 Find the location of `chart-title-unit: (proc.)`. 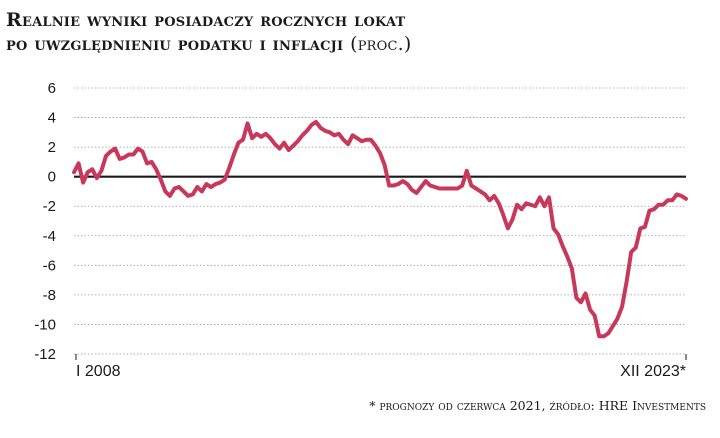

chart-title-unit: (proc.) is located at coordinates (381, 44).